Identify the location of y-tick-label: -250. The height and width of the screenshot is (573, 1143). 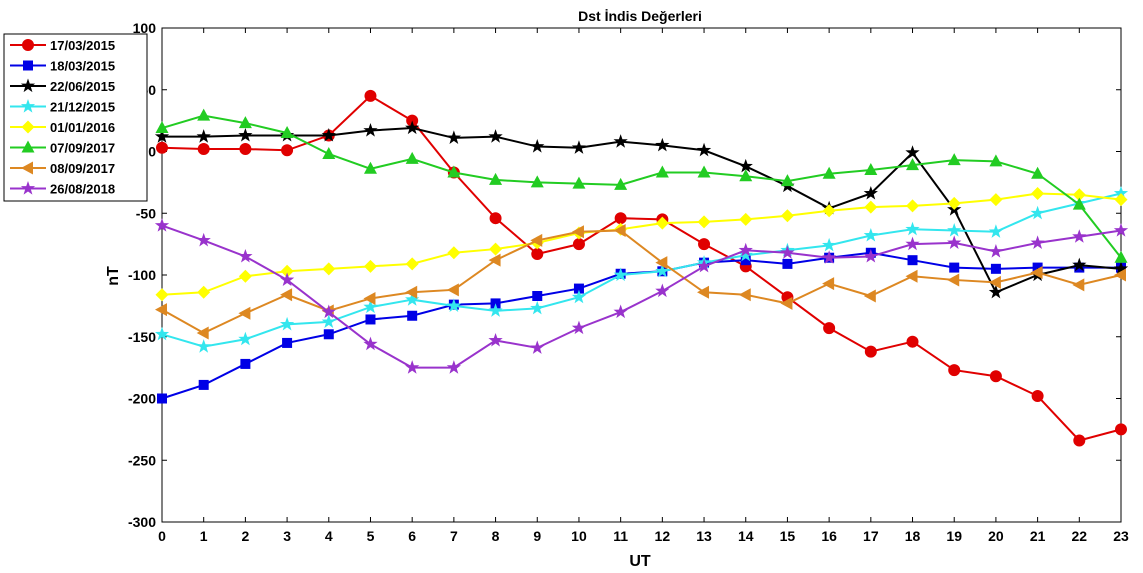
(142, 460).